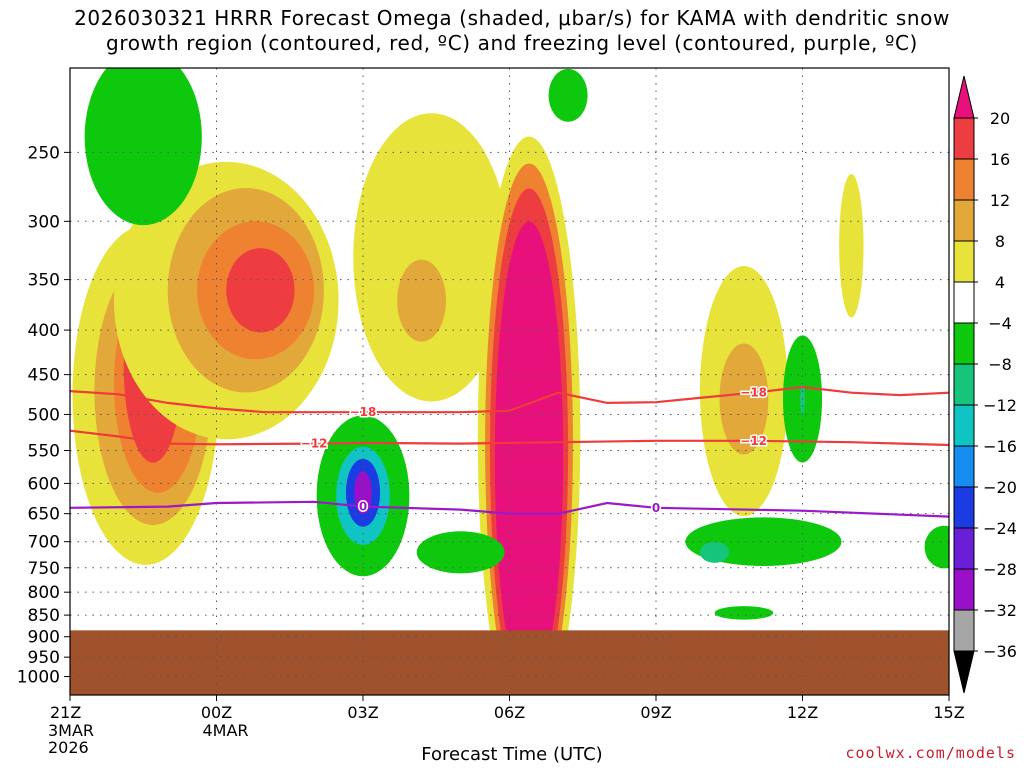  Describe the element at coordinates (509, 509) in the screenshot. I see `freezing-level-0-line` at that location.